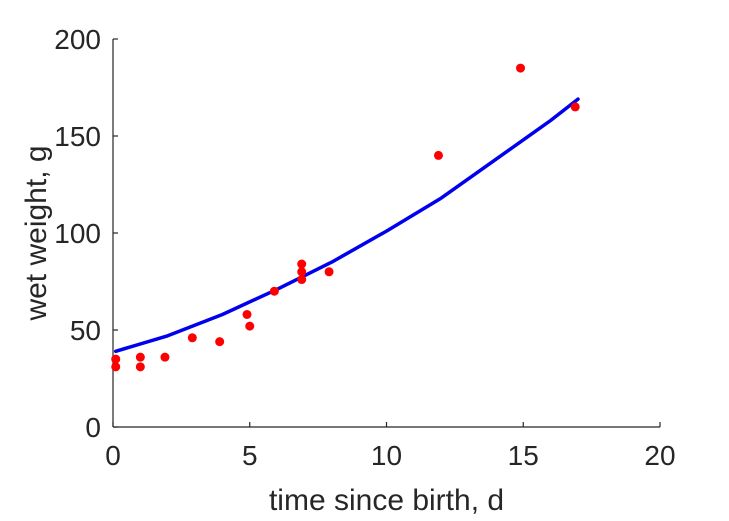  Describe the element at coordinates (659, 455) in the screenshot. I see `x-tick-label: 20` at that location.